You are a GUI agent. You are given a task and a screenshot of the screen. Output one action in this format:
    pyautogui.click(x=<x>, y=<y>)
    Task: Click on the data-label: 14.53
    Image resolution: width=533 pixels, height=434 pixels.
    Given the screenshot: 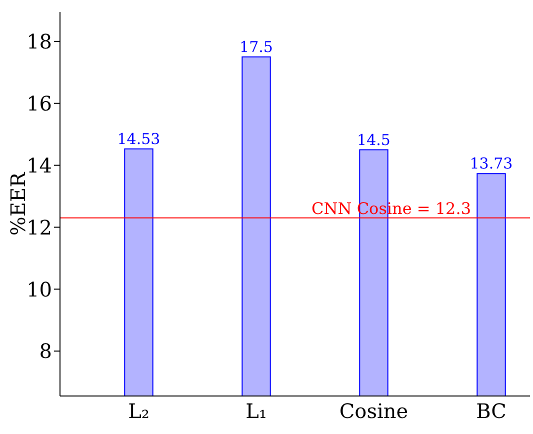 What is the action you would take?
    pyautogui.click(x=138, y=139)
    